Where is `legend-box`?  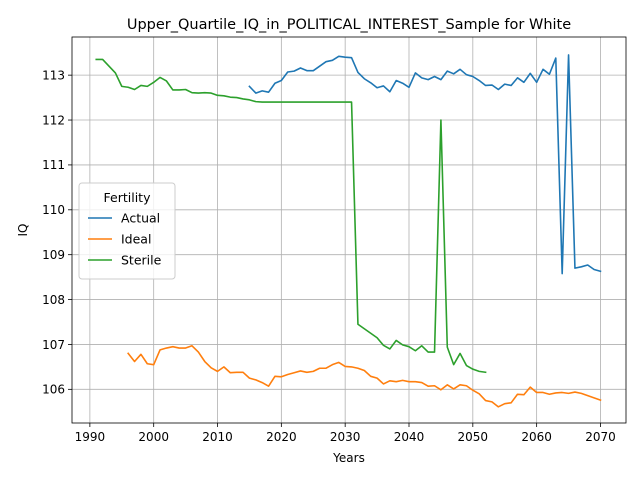
legend-box is located at coordinates (127, 231).